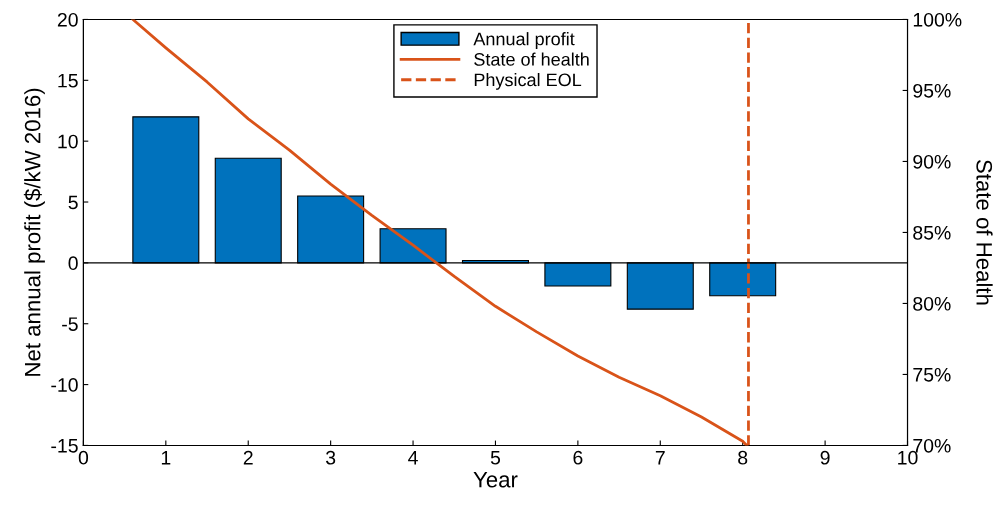 This screenshot has height=512, width=1005. I want to click on x-tick-label: 0, so click(83, 457).